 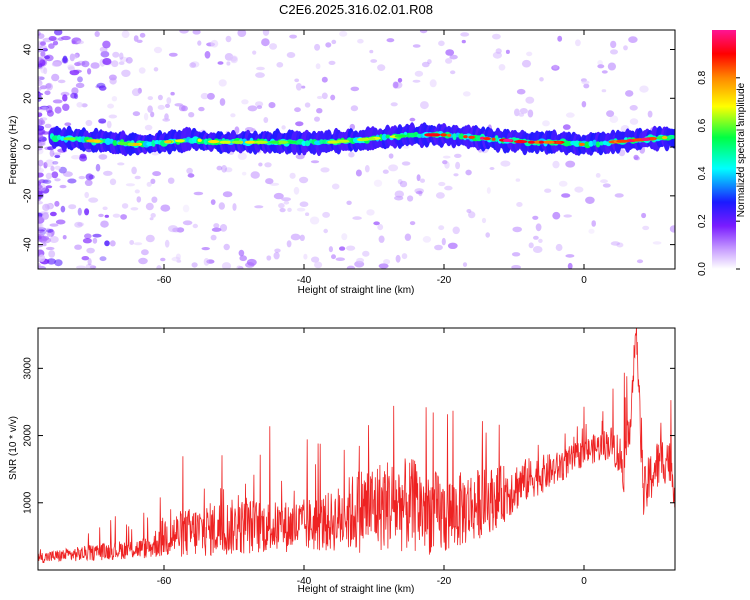 What do you see at coordinates (304, 581) in the screenshot?
I see `x-tick-label: -40` at bounding box center [304, 581].